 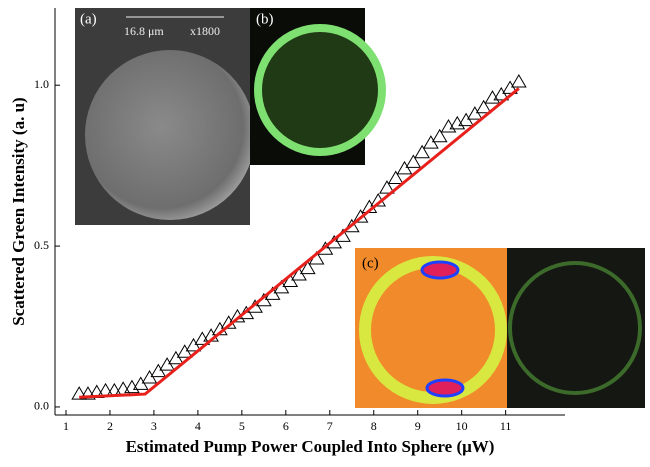 What do you see at coordinates (110, 426) in the screenshot?
I see `x-tick-label: 2` at bounding box center [110, 426].